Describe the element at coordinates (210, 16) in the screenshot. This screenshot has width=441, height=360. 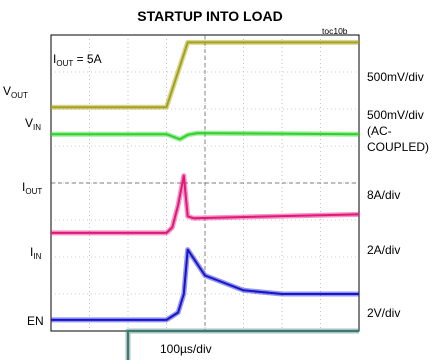
I see `chart-title: STARTUP INTO LOAD` at that location.